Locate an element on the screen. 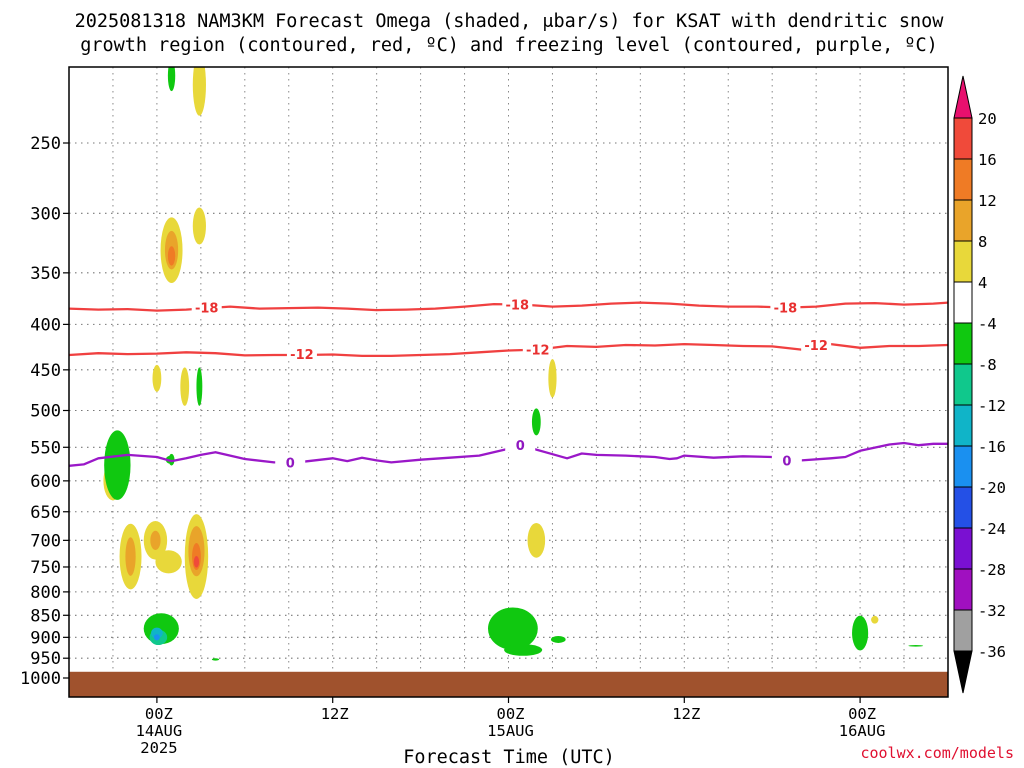 Image resolution: width=1024 pixels, height=768 pixels. y-tick-label: 600 is located at coordinates (45, 482).